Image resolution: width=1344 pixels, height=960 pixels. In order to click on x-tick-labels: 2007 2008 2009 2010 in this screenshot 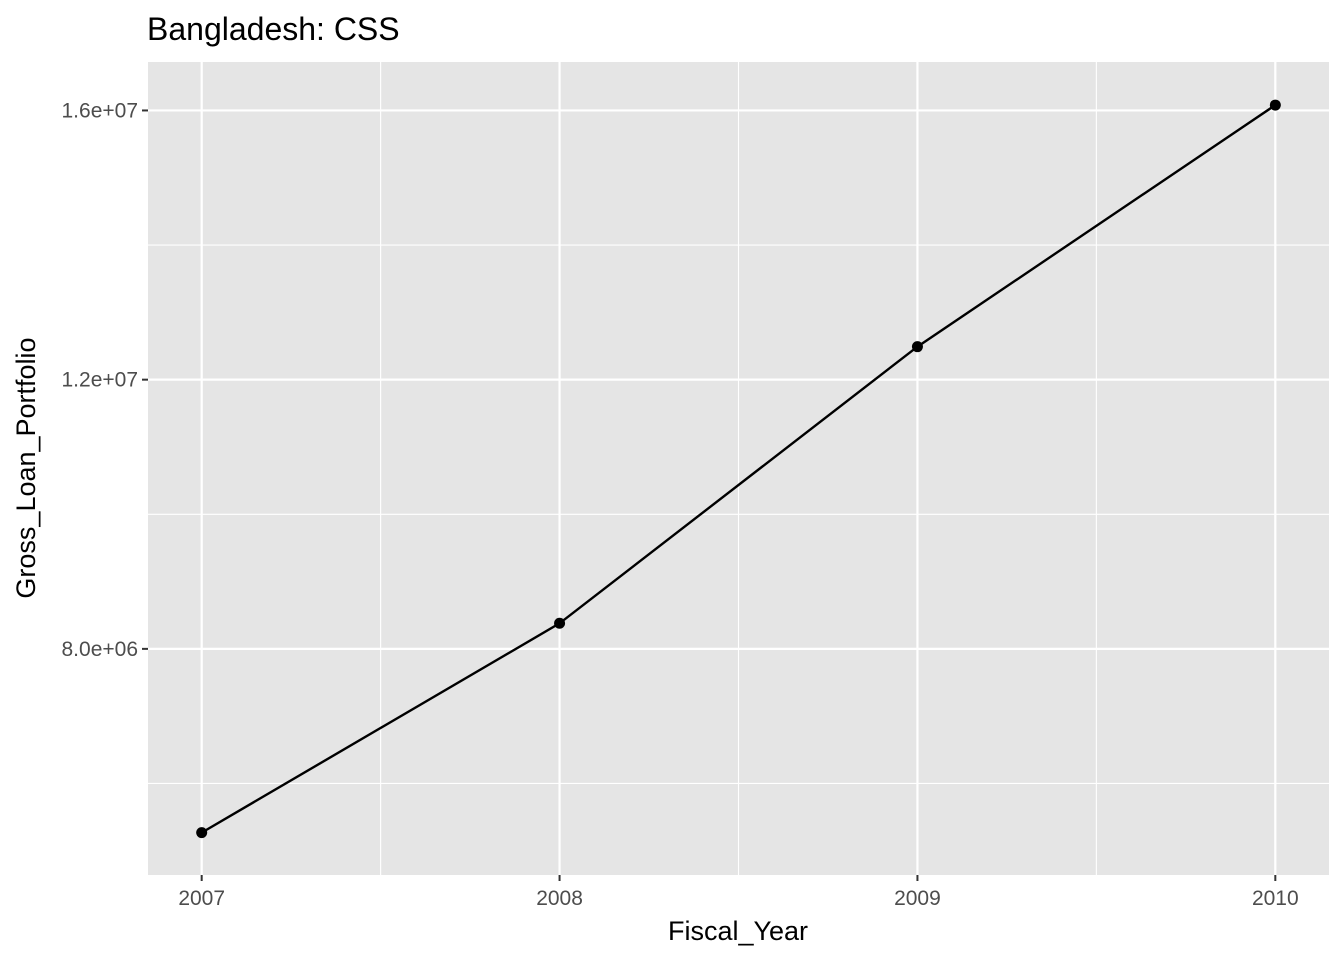, I will do `click(738, 898)`.